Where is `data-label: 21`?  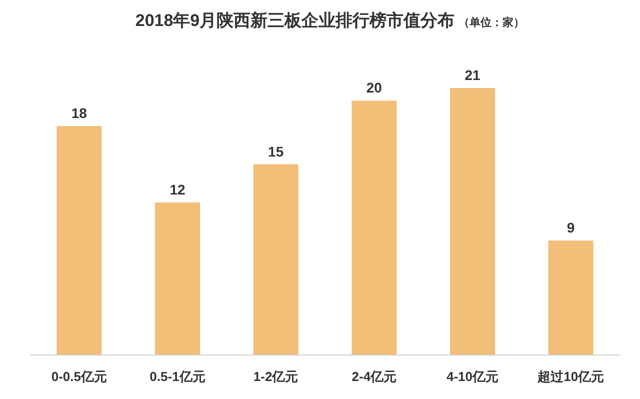 data-label: 21 is located at coordinates (472, 75).